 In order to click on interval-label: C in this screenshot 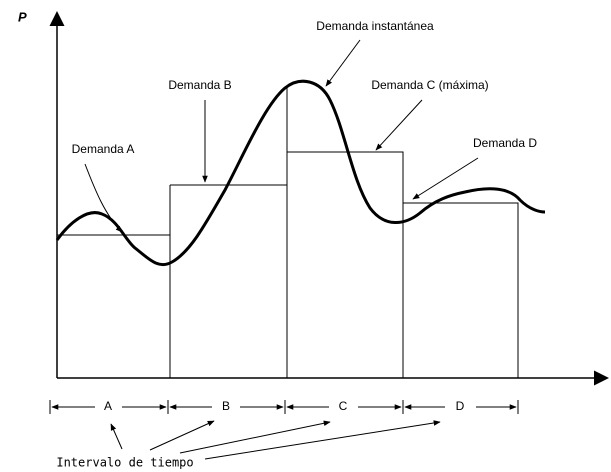, I will do `click(343, 406)`.